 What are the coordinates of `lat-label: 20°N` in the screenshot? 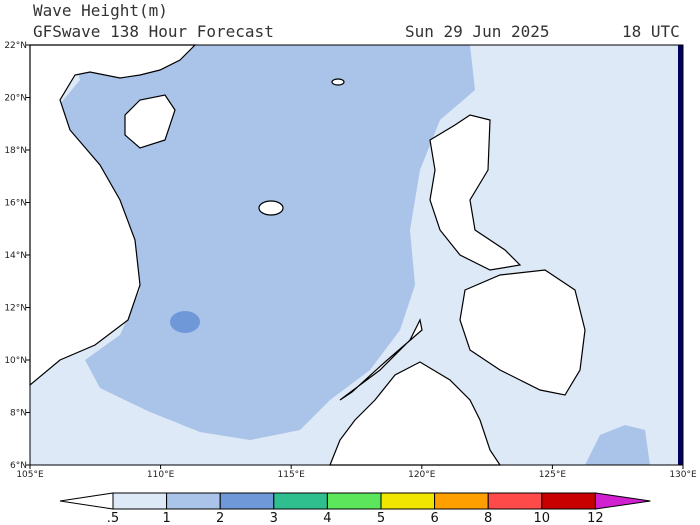 It's located at (15, 99).